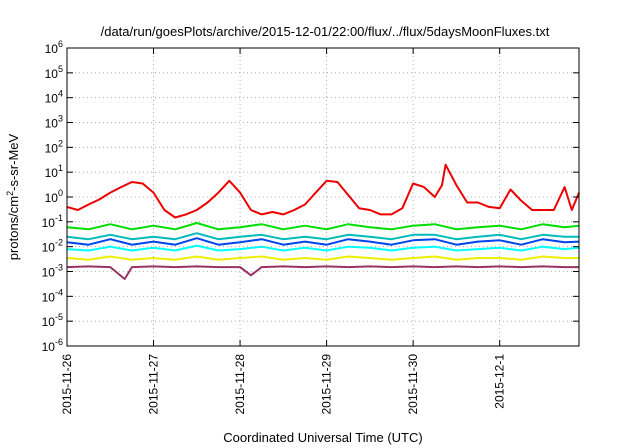 Image resolution: width=640 pixels, height=448 pixels. What do you see at coordinates (60, 94) in the screenshot?
I see `y-tick-label-exp: 4` at bounding box center [60, 94].